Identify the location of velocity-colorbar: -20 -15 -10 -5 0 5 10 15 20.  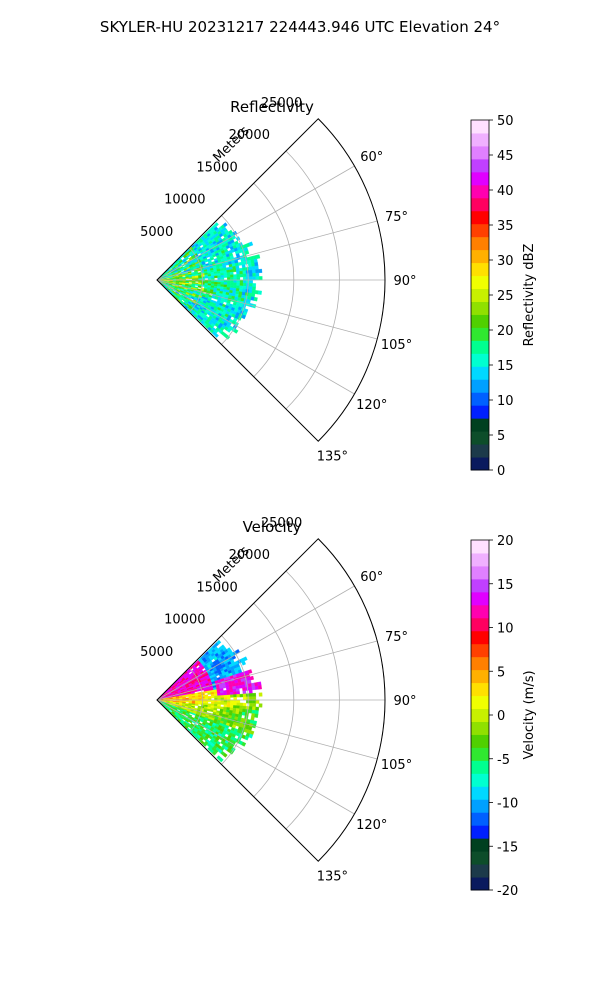
(494, 716).